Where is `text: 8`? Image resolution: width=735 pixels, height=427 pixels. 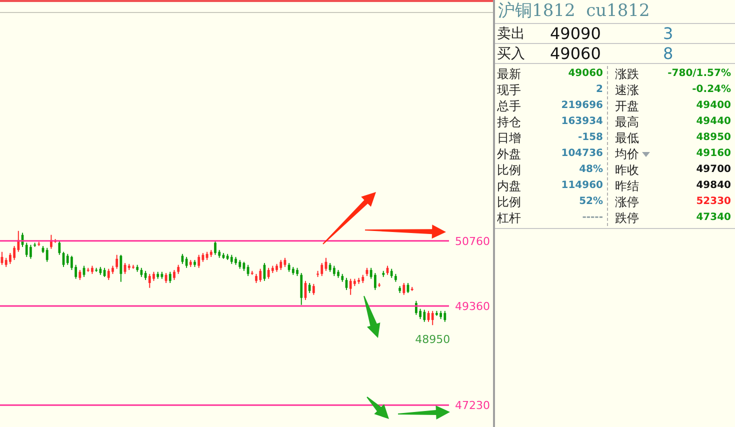
text: 8 is located at coordinates (668, 53).